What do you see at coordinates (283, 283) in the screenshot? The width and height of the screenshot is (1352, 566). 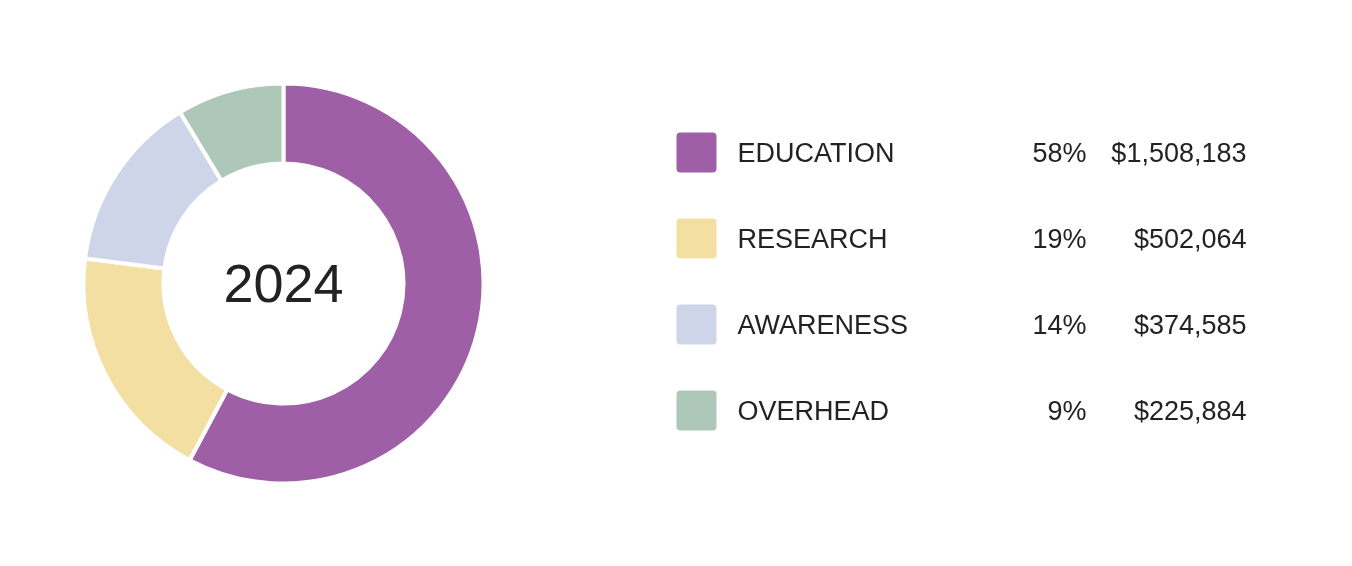 I see `text: 2024` at bounding box center [283, 283].